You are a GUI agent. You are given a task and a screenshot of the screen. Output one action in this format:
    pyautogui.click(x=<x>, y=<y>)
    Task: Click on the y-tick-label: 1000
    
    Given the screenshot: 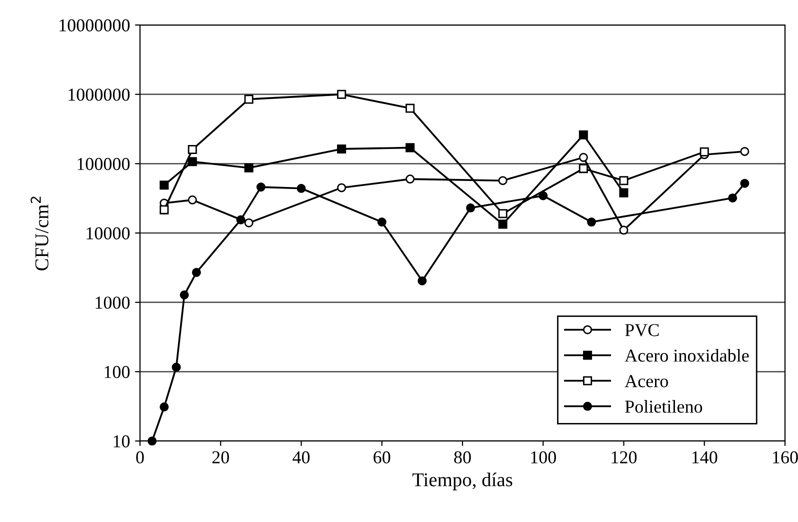 What is the action you would take?
    pyautogui.click(x=113, y=302)
    